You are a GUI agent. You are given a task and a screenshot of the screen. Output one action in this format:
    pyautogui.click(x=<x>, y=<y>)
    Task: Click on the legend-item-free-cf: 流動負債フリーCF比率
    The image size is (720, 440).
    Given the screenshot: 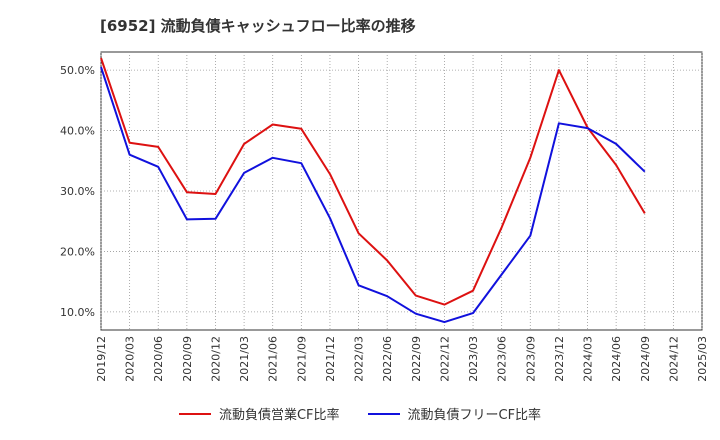 What is the action you would take?
    pyautogui.click(x=454, y=413)
    